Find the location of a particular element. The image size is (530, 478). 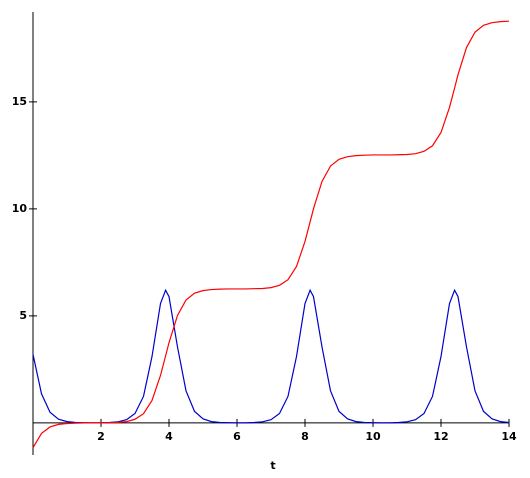

y-tick-label: 10 is located at coordinates (20, 208).